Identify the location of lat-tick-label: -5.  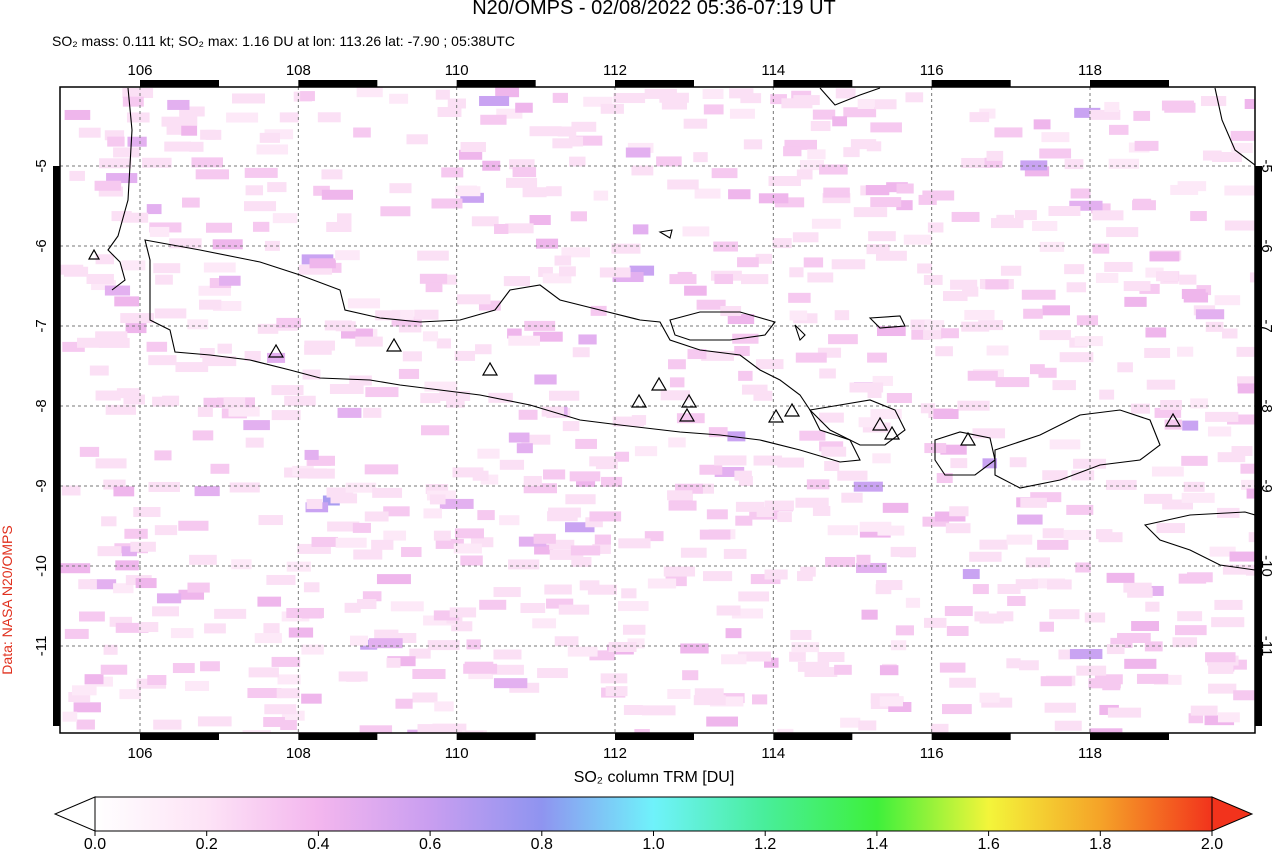
(1265, 165).